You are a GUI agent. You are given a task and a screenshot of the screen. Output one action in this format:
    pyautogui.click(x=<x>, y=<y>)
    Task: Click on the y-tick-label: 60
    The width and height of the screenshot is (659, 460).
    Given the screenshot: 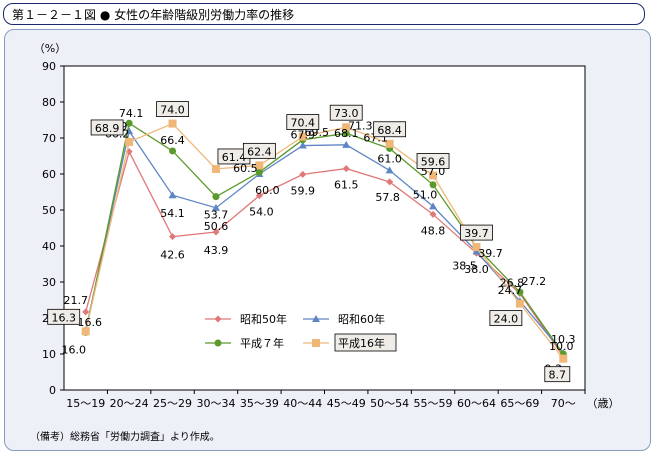 What is the action you would take?
    pyautogui.click(x=49, y=174)
    